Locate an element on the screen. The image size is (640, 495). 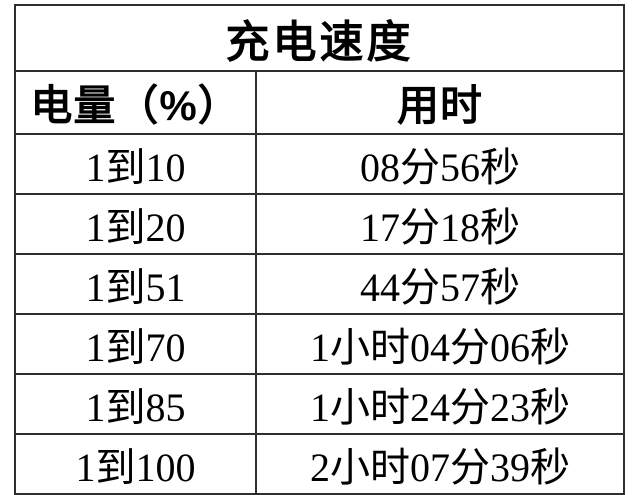
table-row: 1到10 08分56秒 is located at coordinates (319, 164).